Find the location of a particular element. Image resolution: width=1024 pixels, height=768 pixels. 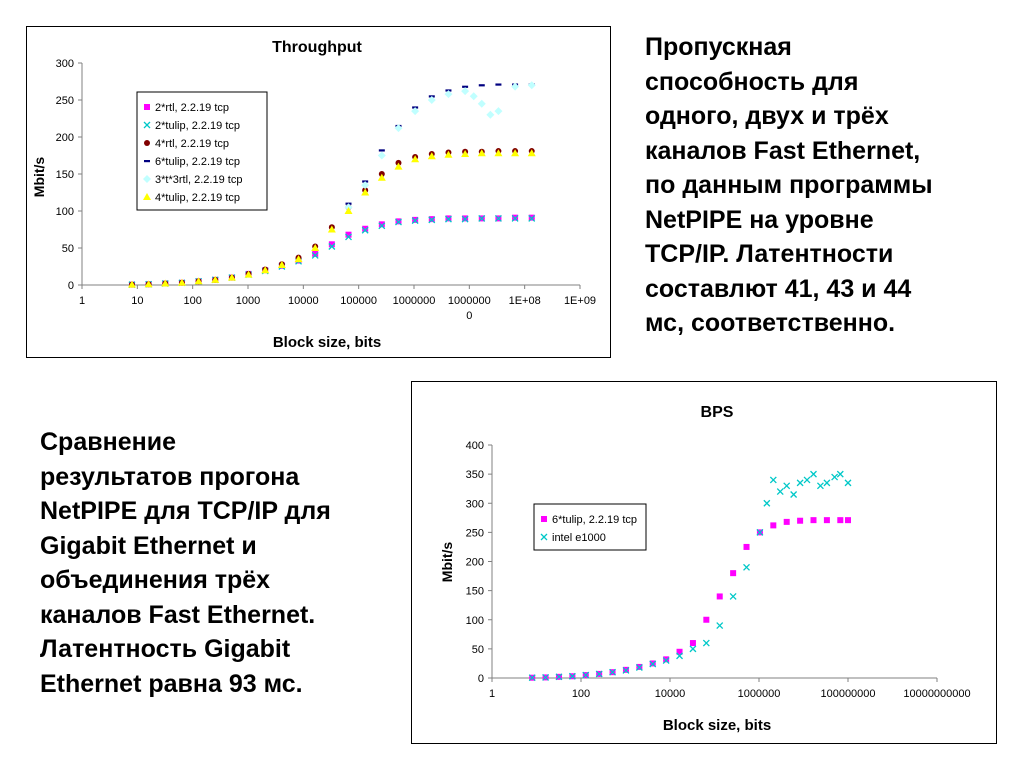

text-line: Пропускная is located at coordinates (718, 47).